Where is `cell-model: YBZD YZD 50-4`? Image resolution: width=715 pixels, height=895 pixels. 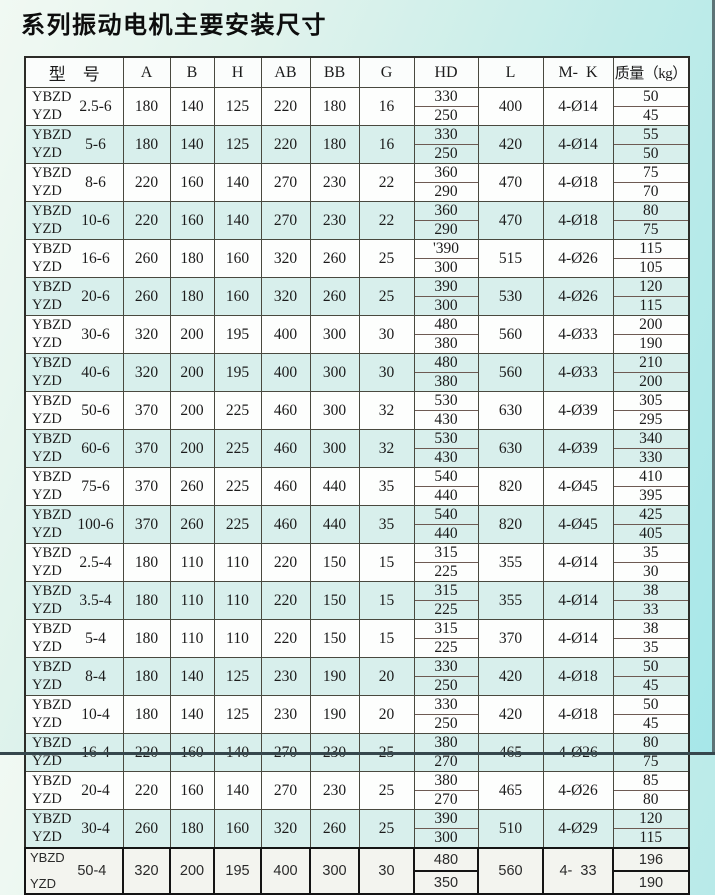 cell-model: YBZD YZD 50-4 is located at coordinates (74, 871).